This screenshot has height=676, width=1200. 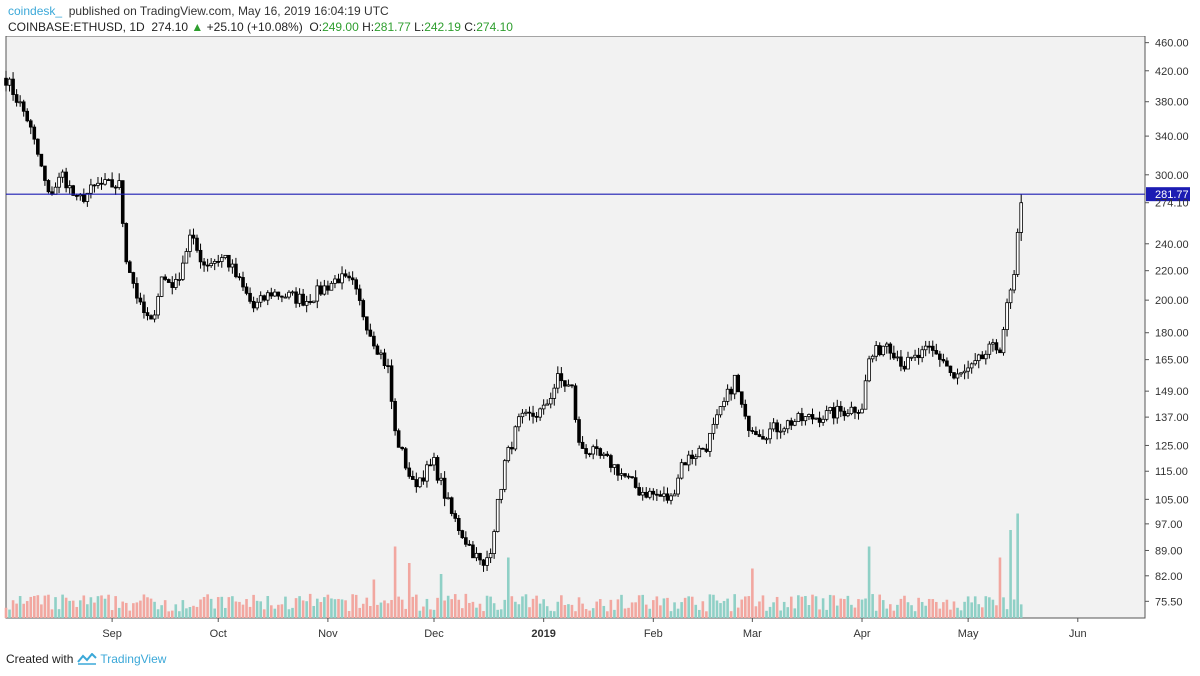 What do you see at coordinates (494, 27) in the screenshot?
I see `close-value: 274.10` at bounding box center [494, 27].